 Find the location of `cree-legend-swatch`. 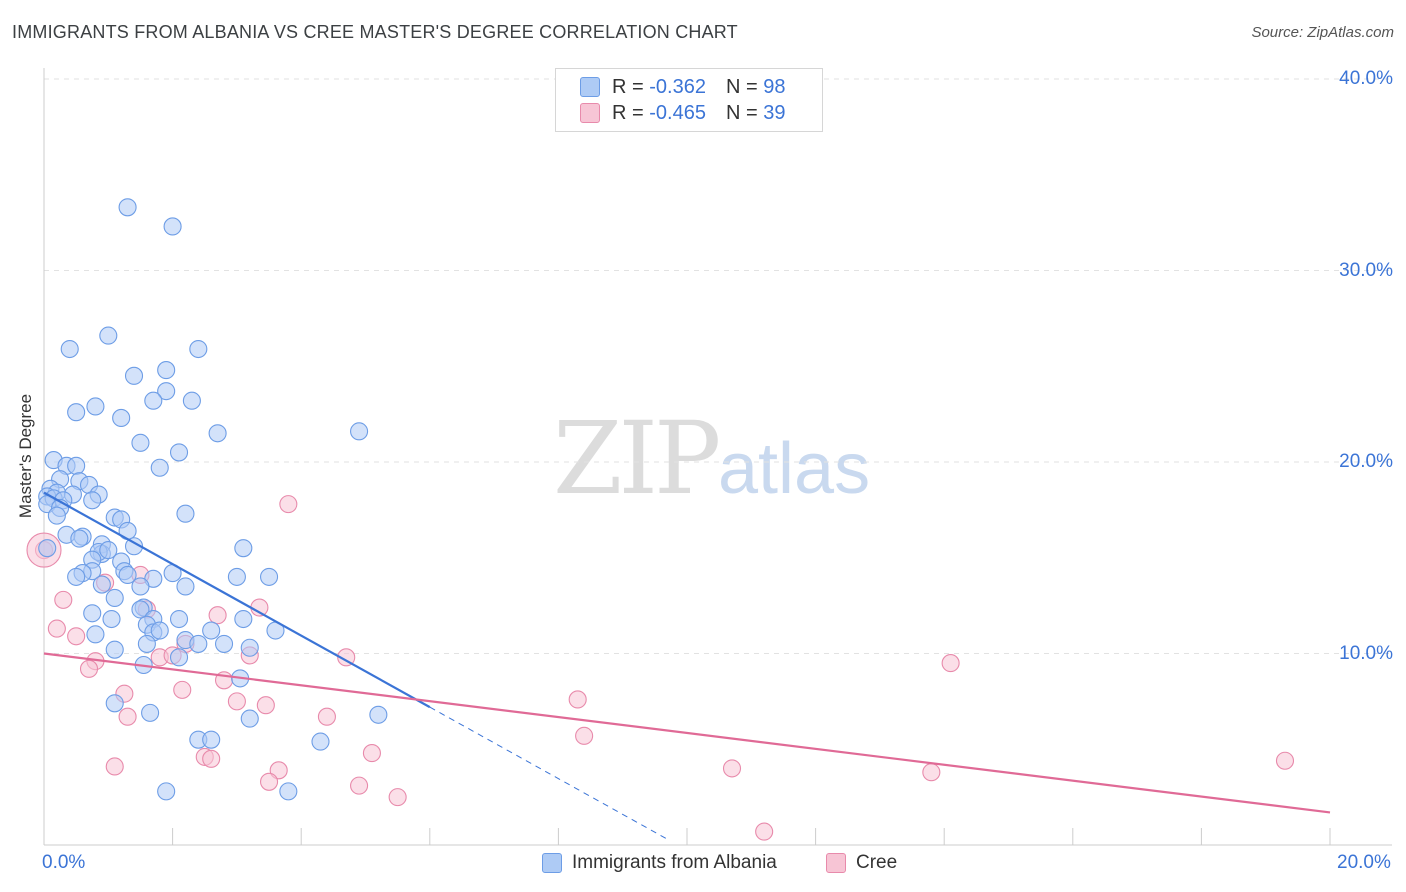

cree-legend-swatch is located at coordinates (836, 863).